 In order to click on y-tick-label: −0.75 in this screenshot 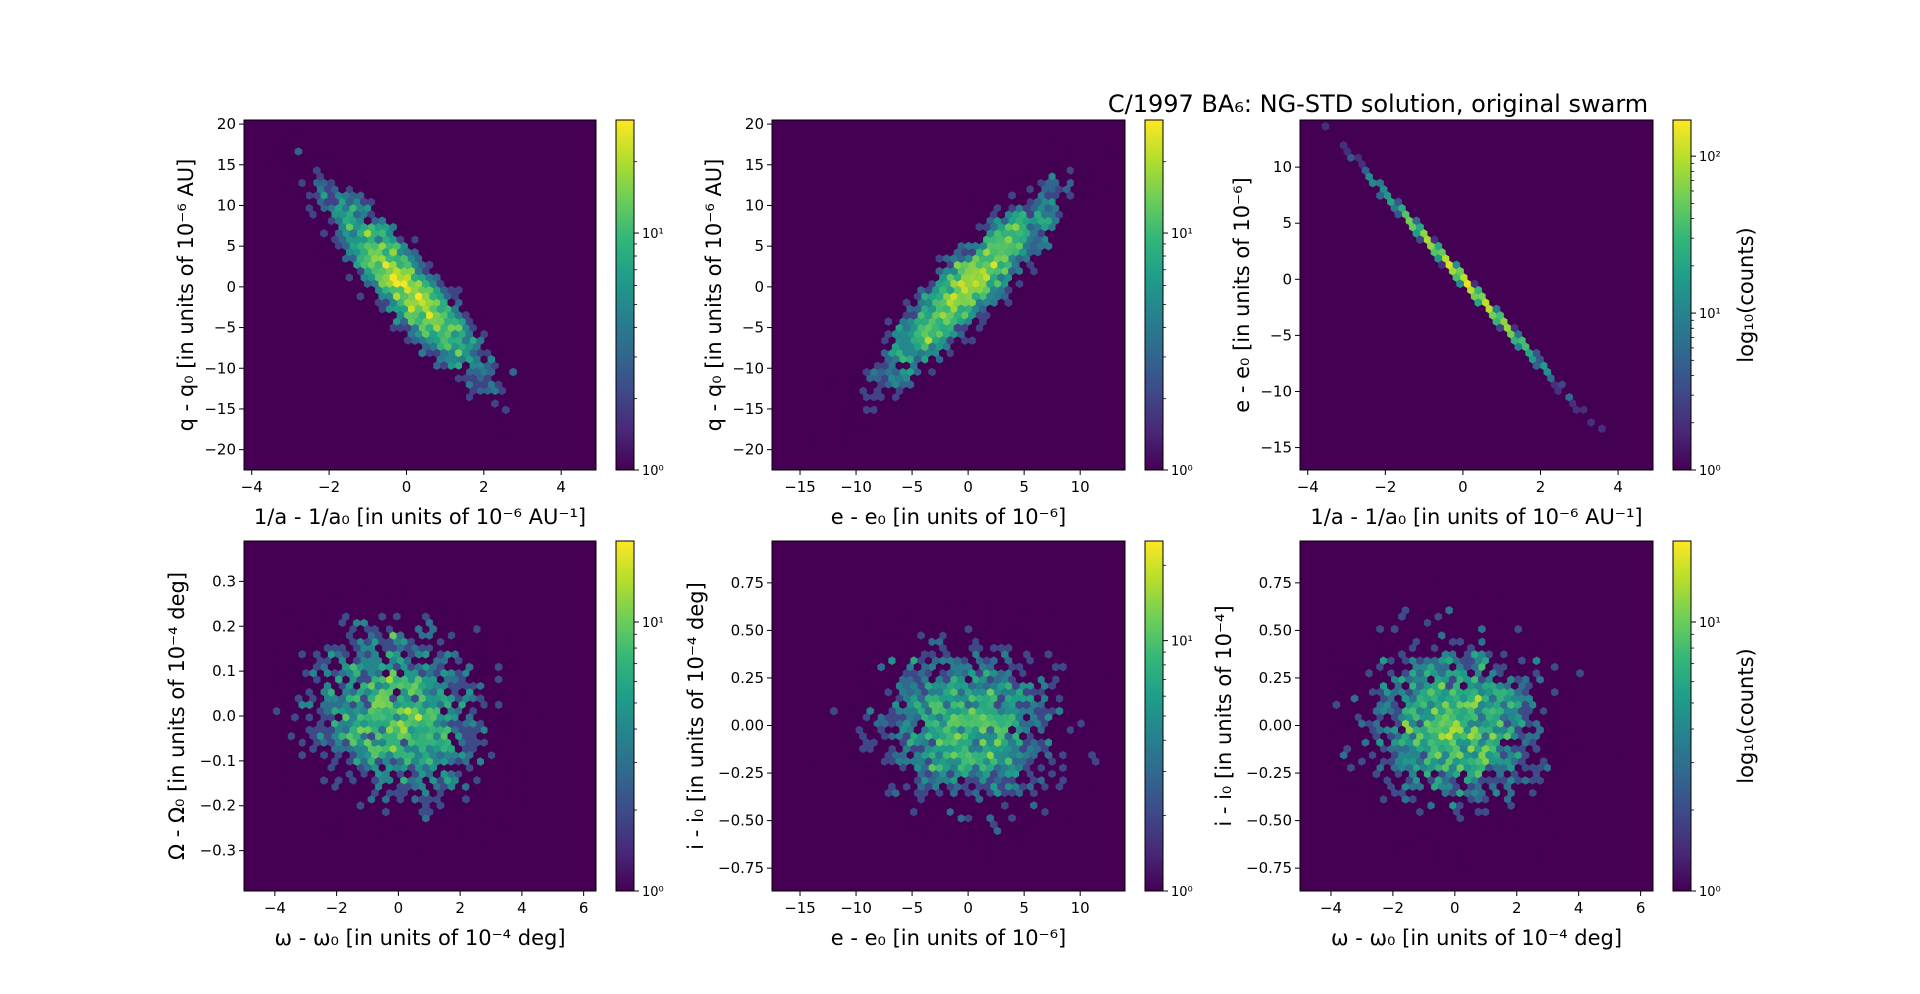, I will do `click(1269, 868)`.